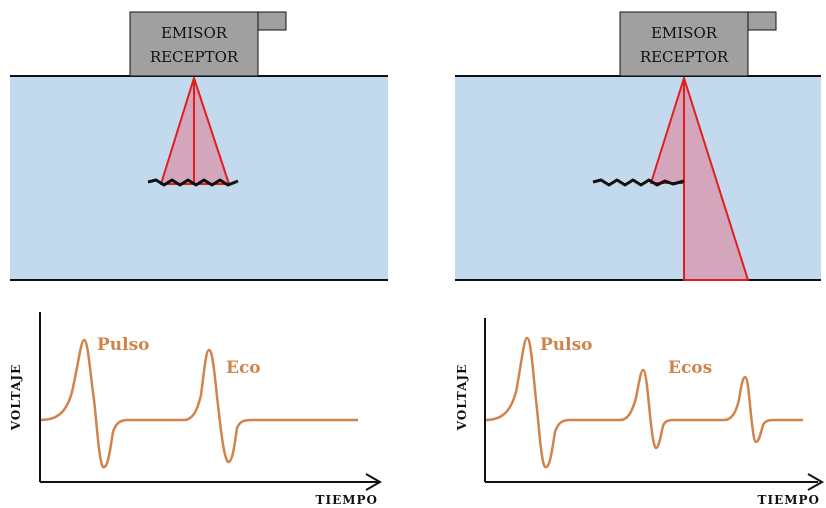  Describe the element at coordinates (699, 179) in the screenshot. I see `right-beam` at that location.